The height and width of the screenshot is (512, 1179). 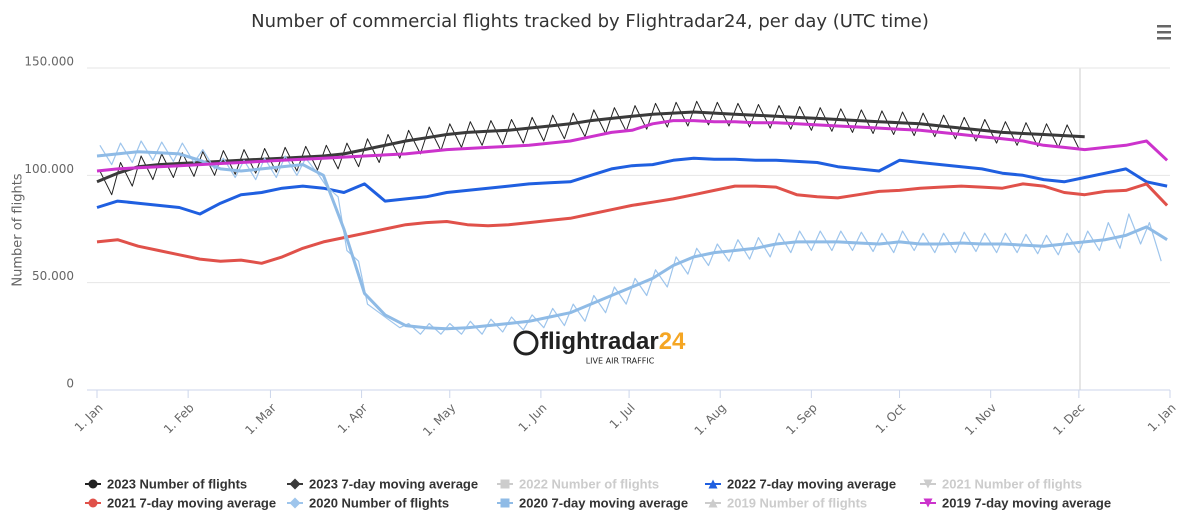 What do you see at coordinates (49, 62) in the screenshot?
I see `y-tick-label: 150.000` at bounding box center [49, 62].